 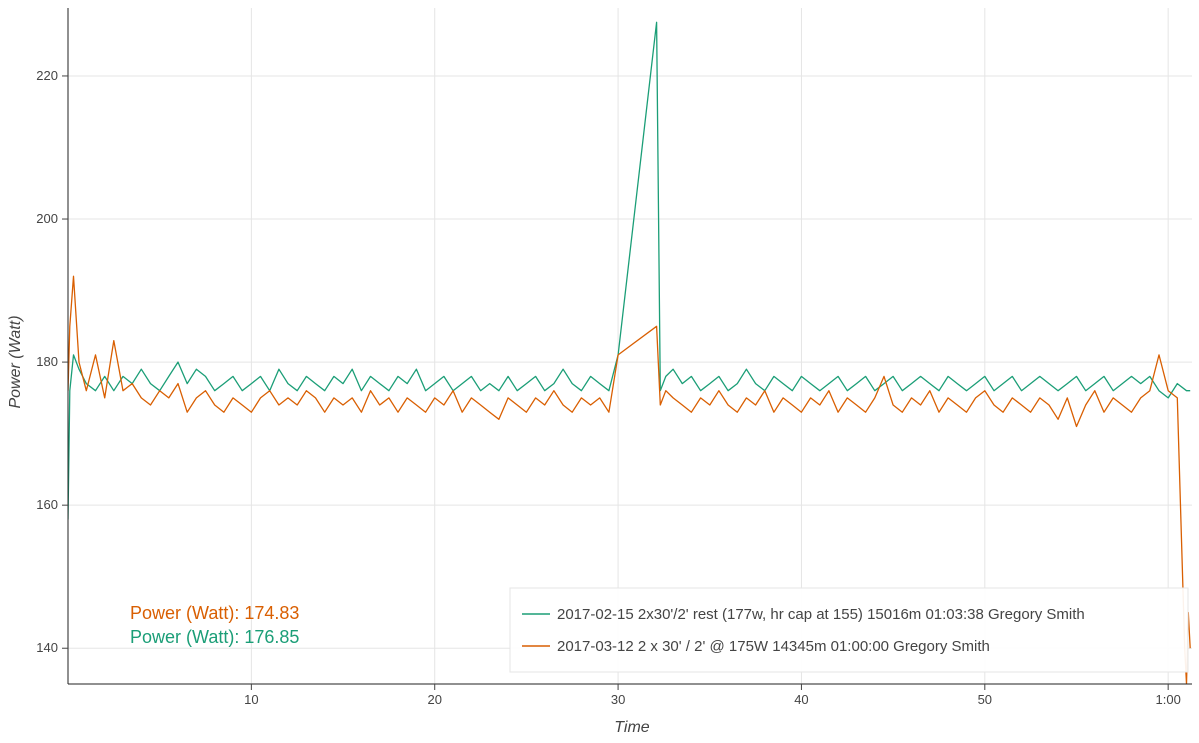 What do you see at coordinates (985, 699) in the screenshot?
I see `x-tick-label: 50` at bounding box center [985, 699].